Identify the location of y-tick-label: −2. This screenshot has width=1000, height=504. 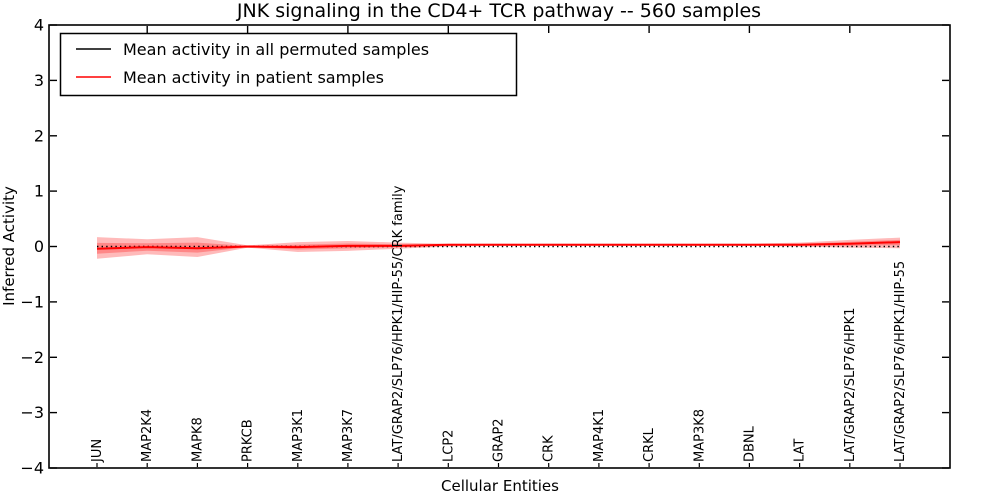
(32, 357).